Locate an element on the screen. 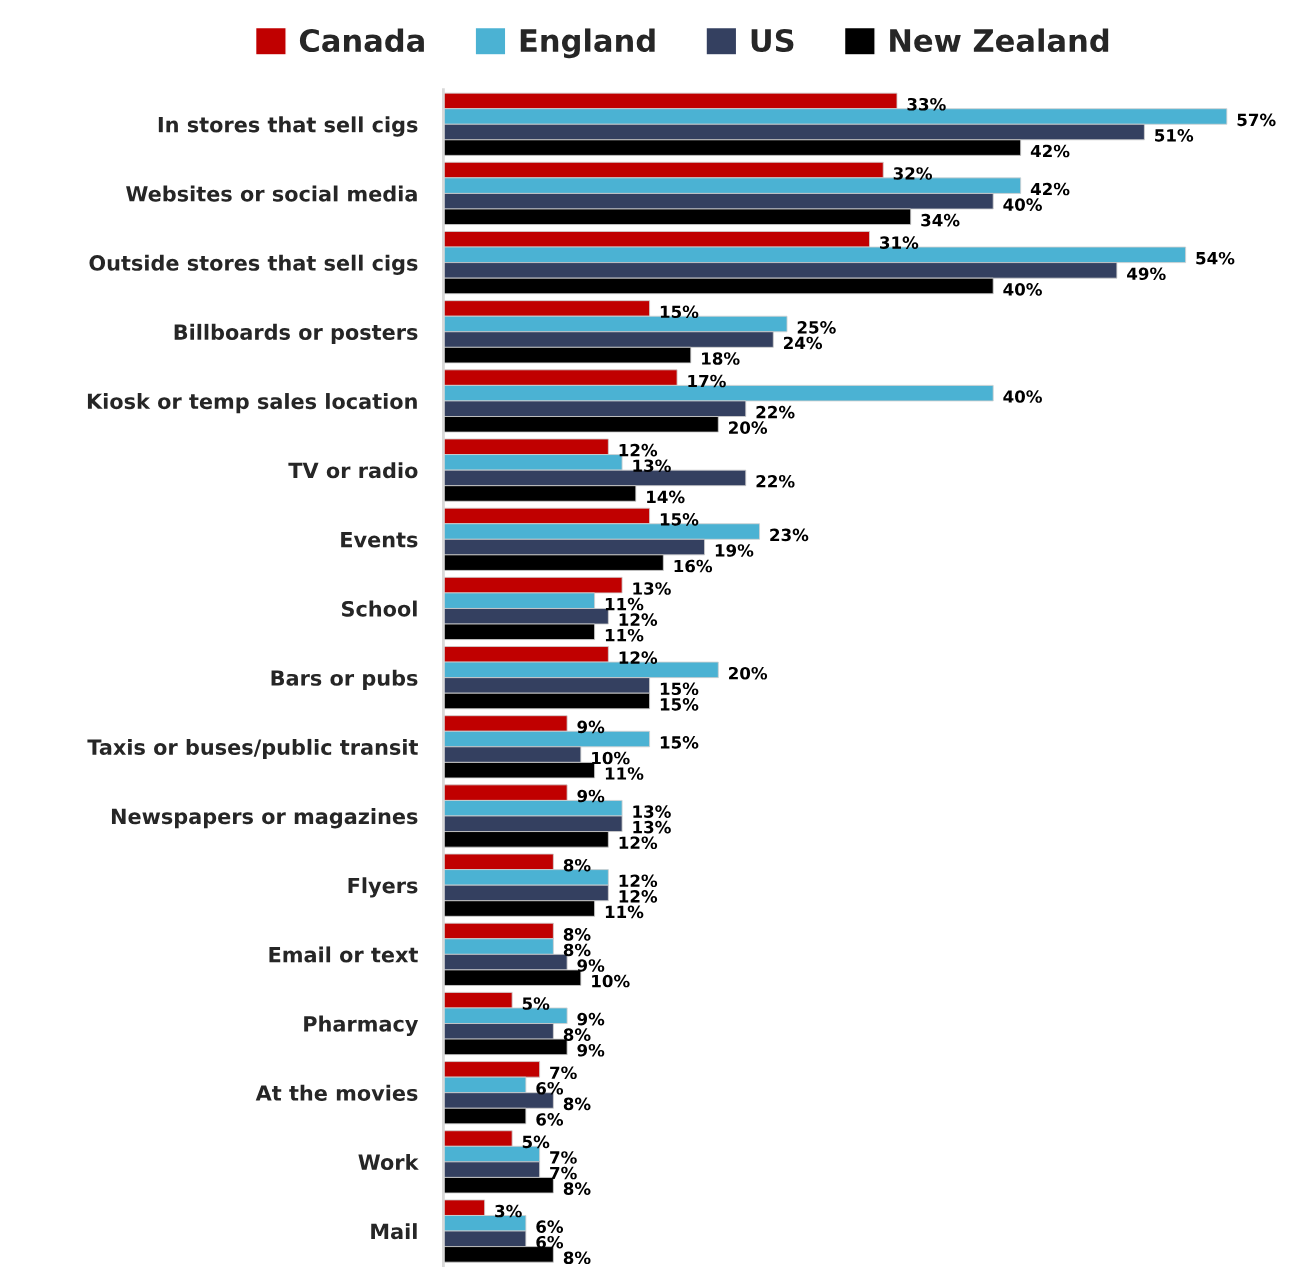  y-tick-label: Events is located at coordinates (379, 540).